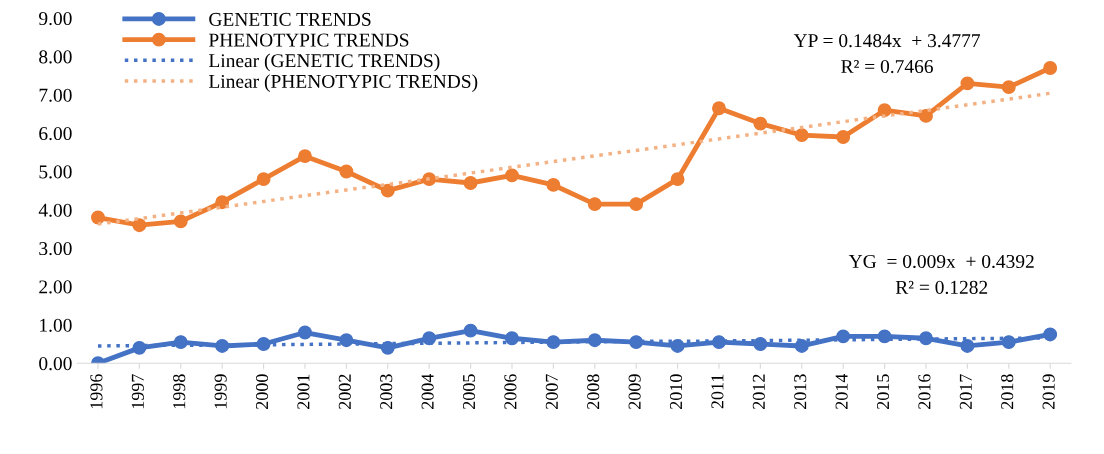  Describe the element at coordinates (220, 391) in the screenshot. I see `x-tick-label: 1999` at that location.